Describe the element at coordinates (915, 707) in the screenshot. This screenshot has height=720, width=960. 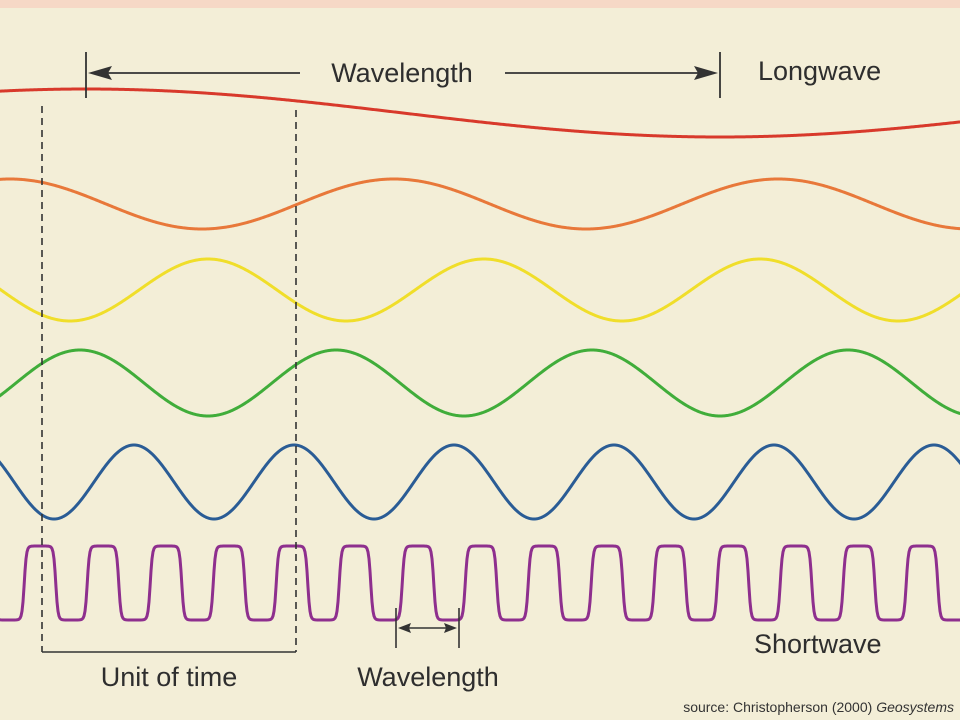
I see `source-title: Geosystems` at that location.